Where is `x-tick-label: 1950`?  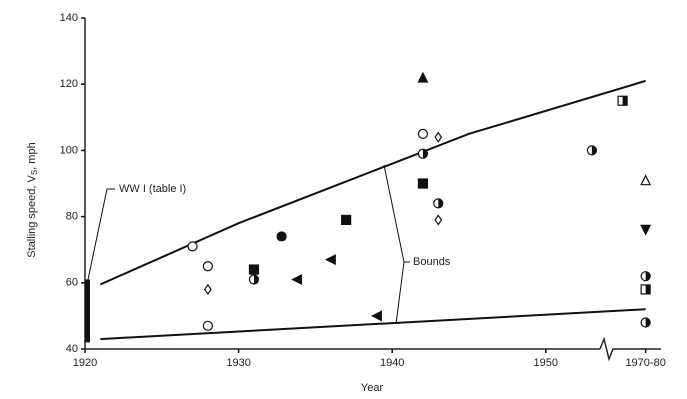 x-tick-label: 1950 is located at coordinates (546, 363).